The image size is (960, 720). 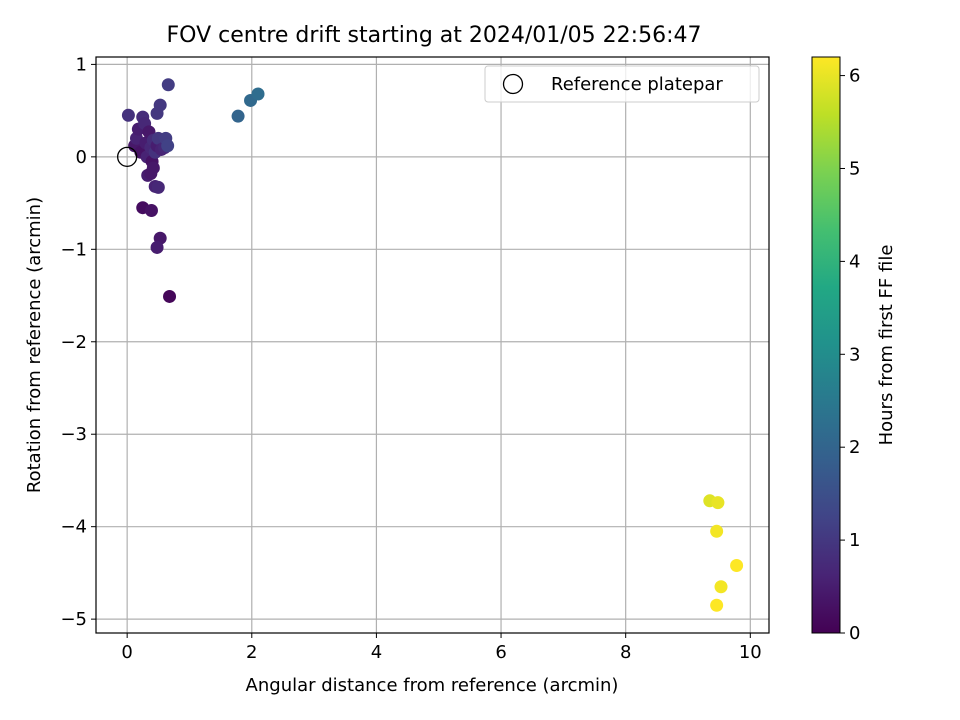 What do you see at coordinates (750, 652) in the screenshot?
I see `x-tick-label: 10` at bounding box center [750, 652].